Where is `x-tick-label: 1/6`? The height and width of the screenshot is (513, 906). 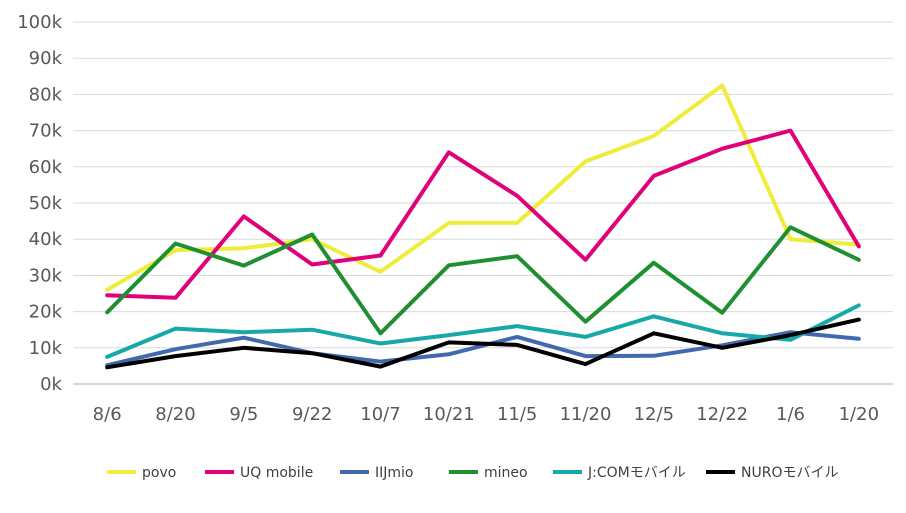 x-tick-label: 1/6 is located at coordinates (790, 414).